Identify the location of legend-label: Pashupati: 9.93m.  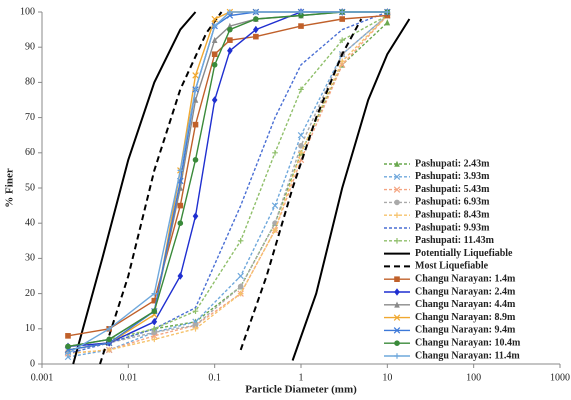
(452, 227).